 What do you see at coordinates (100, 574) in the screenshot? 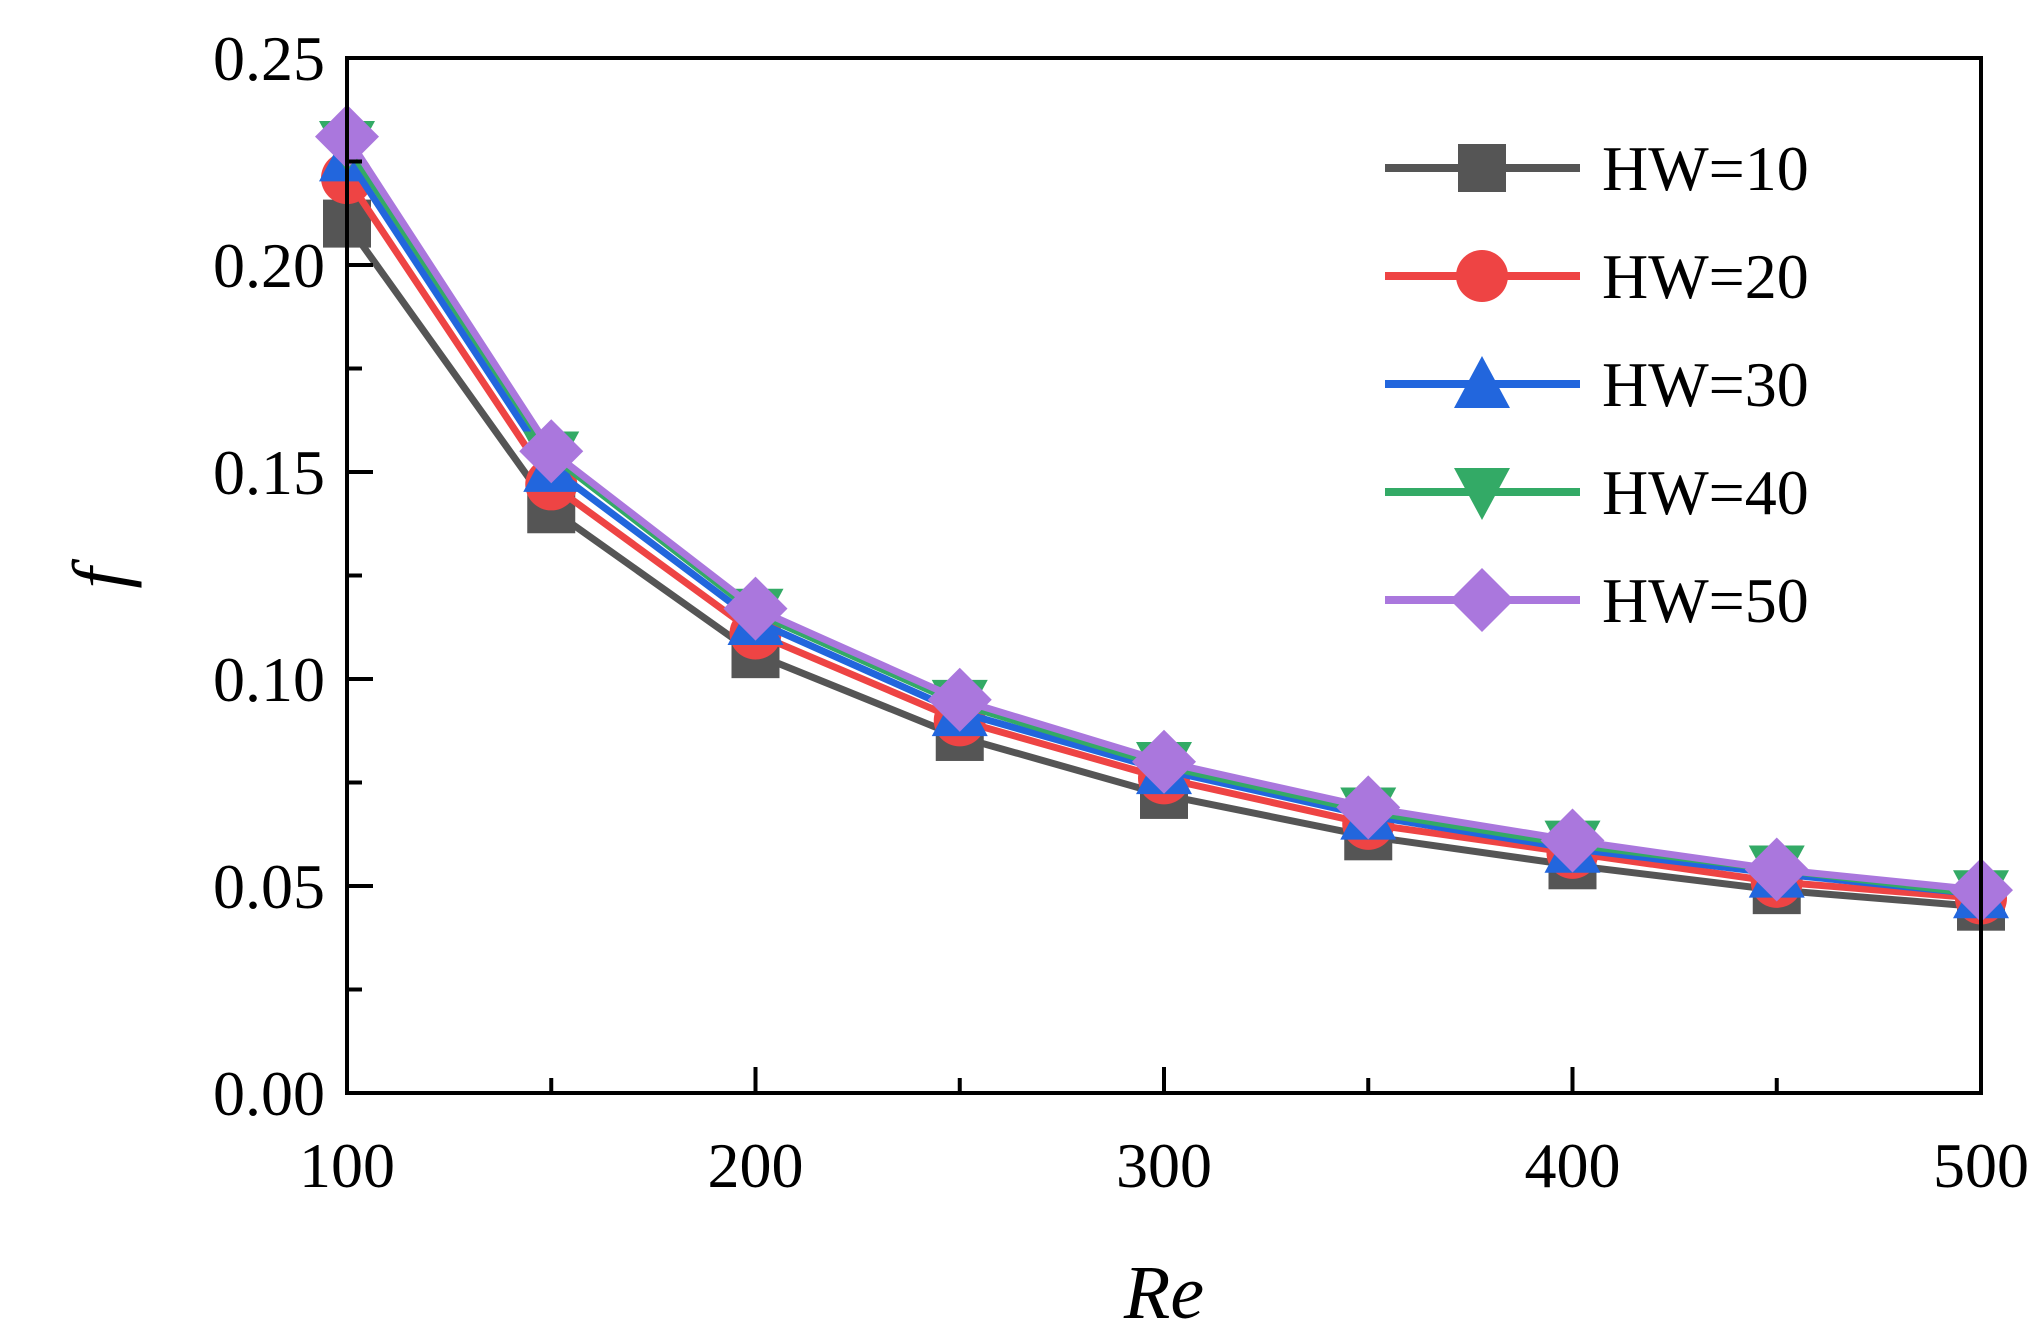
I see `y-axis-title: f` at bounding box center [100, 574].